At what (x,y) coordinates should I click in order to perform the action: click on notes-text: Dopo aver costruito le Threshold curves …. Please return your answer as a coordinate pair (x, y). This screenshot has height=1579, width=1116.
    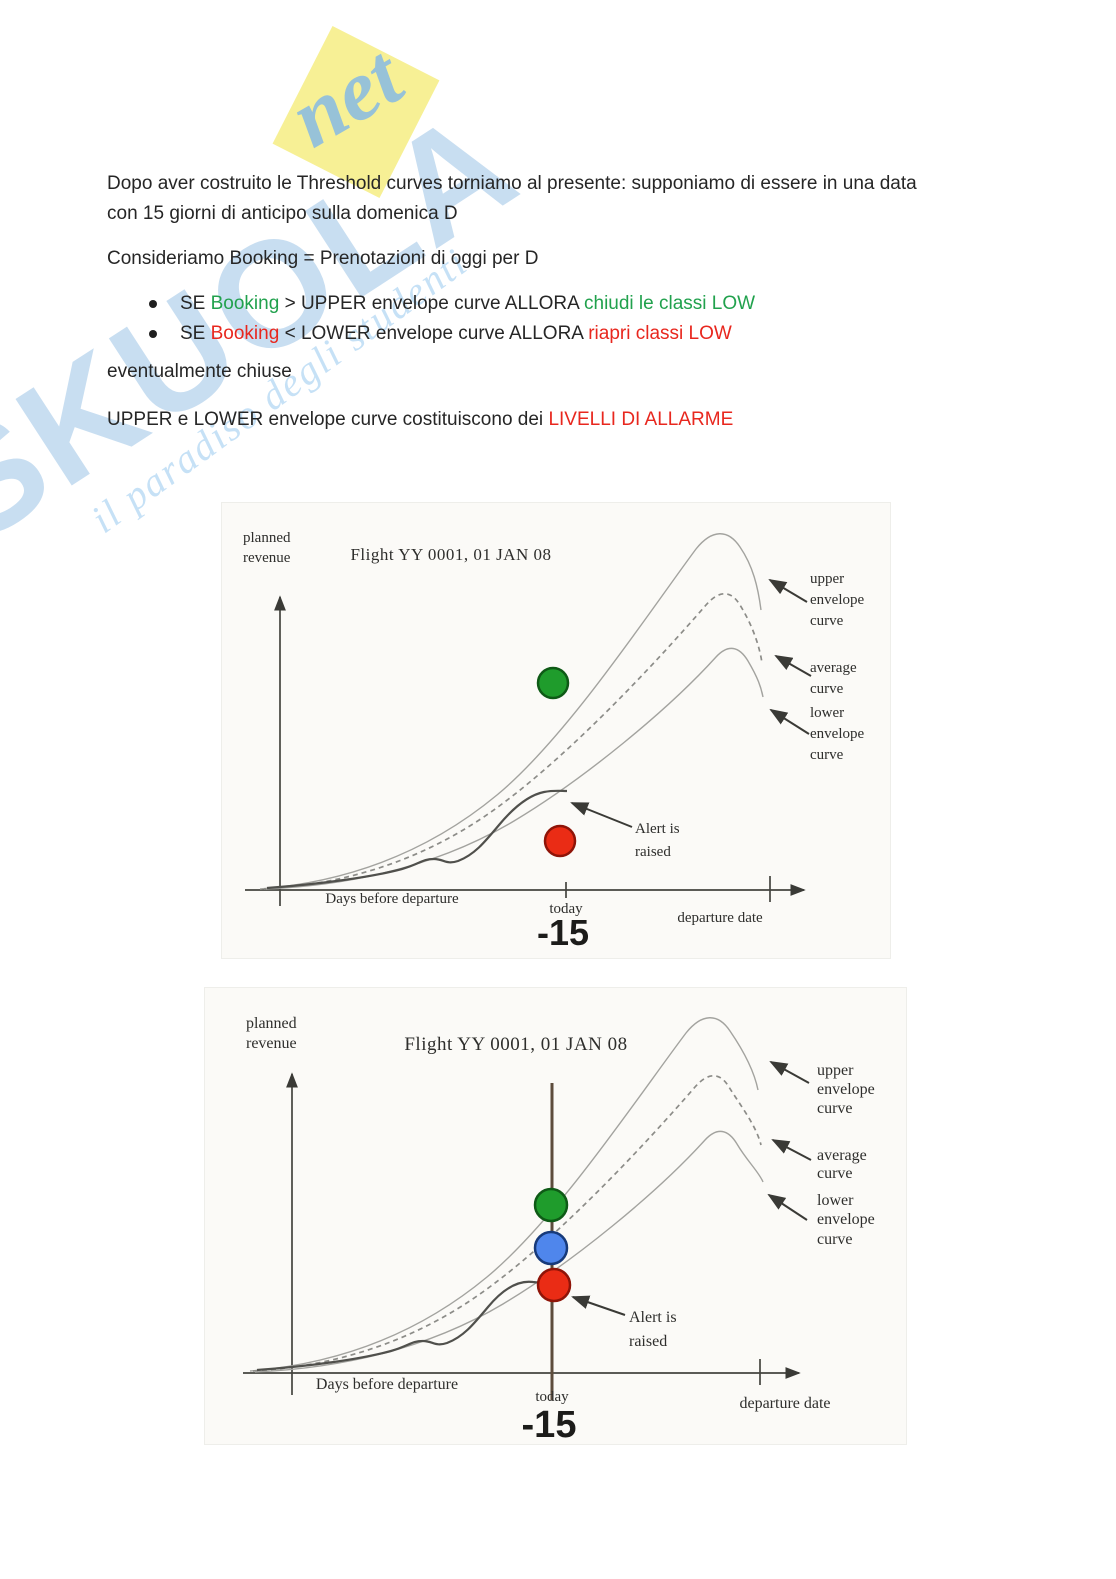
    Looking at the image, I should click on (557, 309).